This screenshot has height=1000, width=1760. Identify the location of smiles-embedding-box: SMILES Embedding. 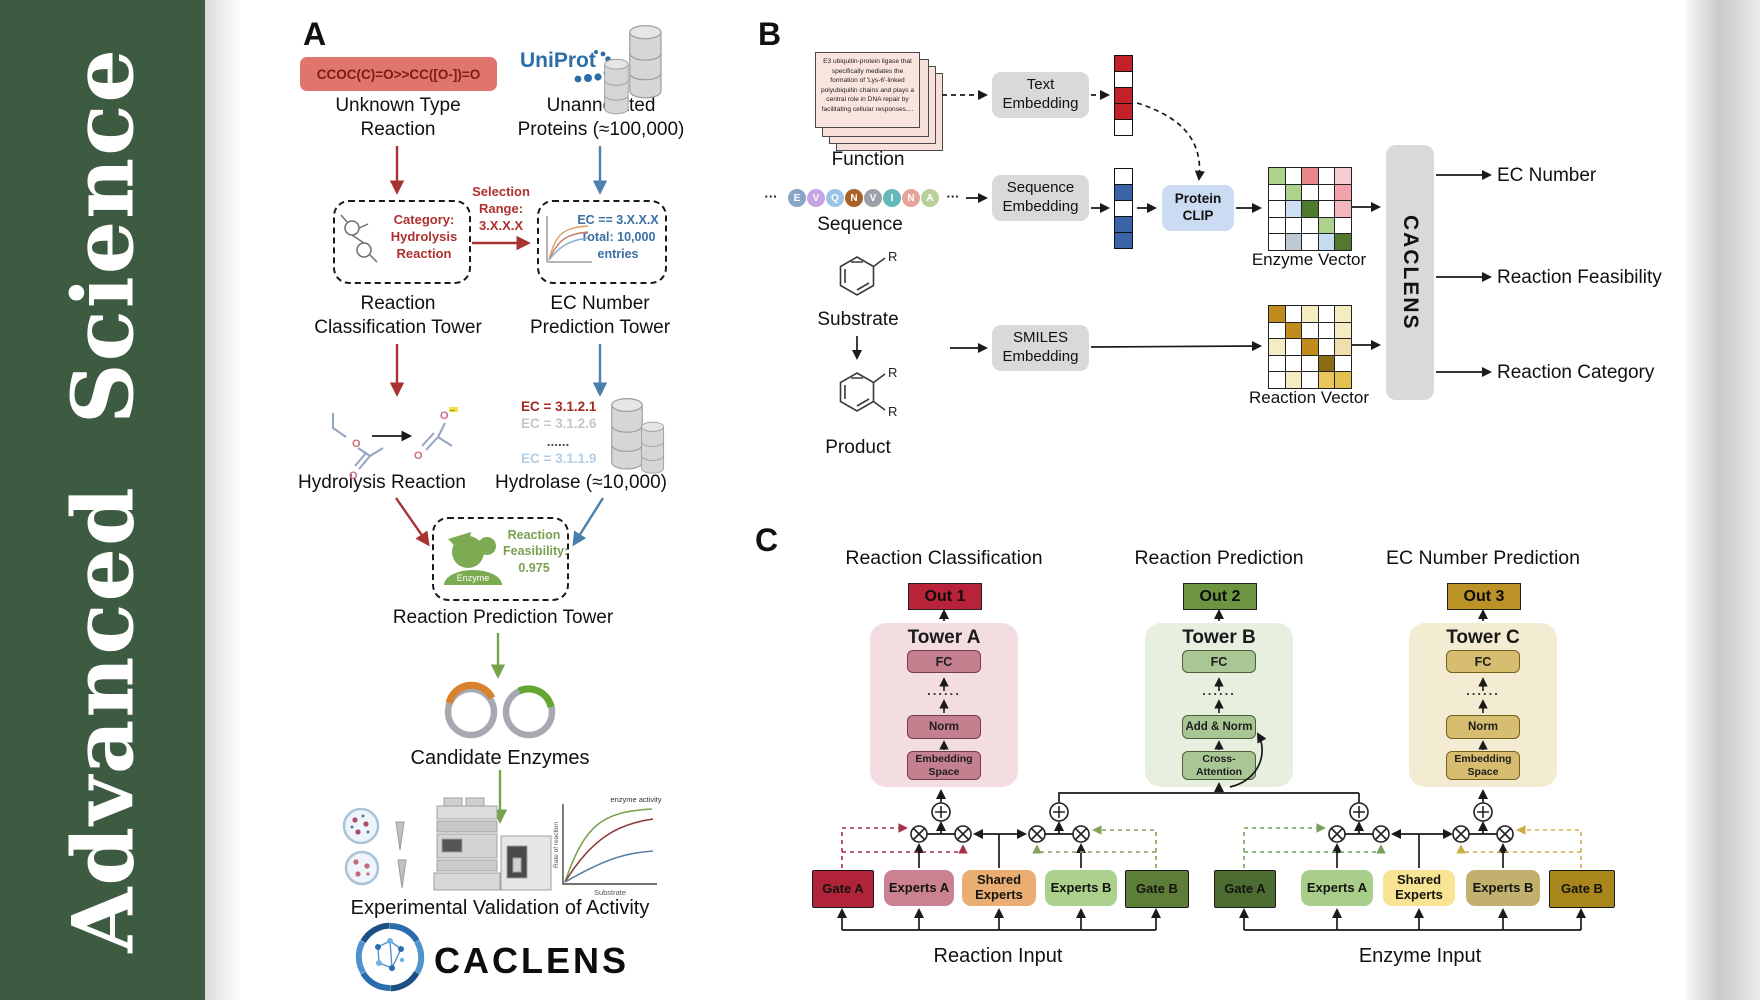
(1040, 348).